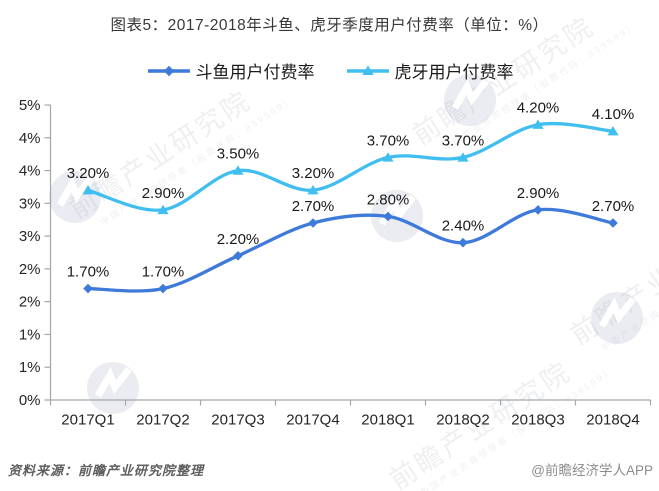 The width and height of the screenshot is (659, 491). I want to click on douyu-data-label: 2.20%, so click(238, 239).